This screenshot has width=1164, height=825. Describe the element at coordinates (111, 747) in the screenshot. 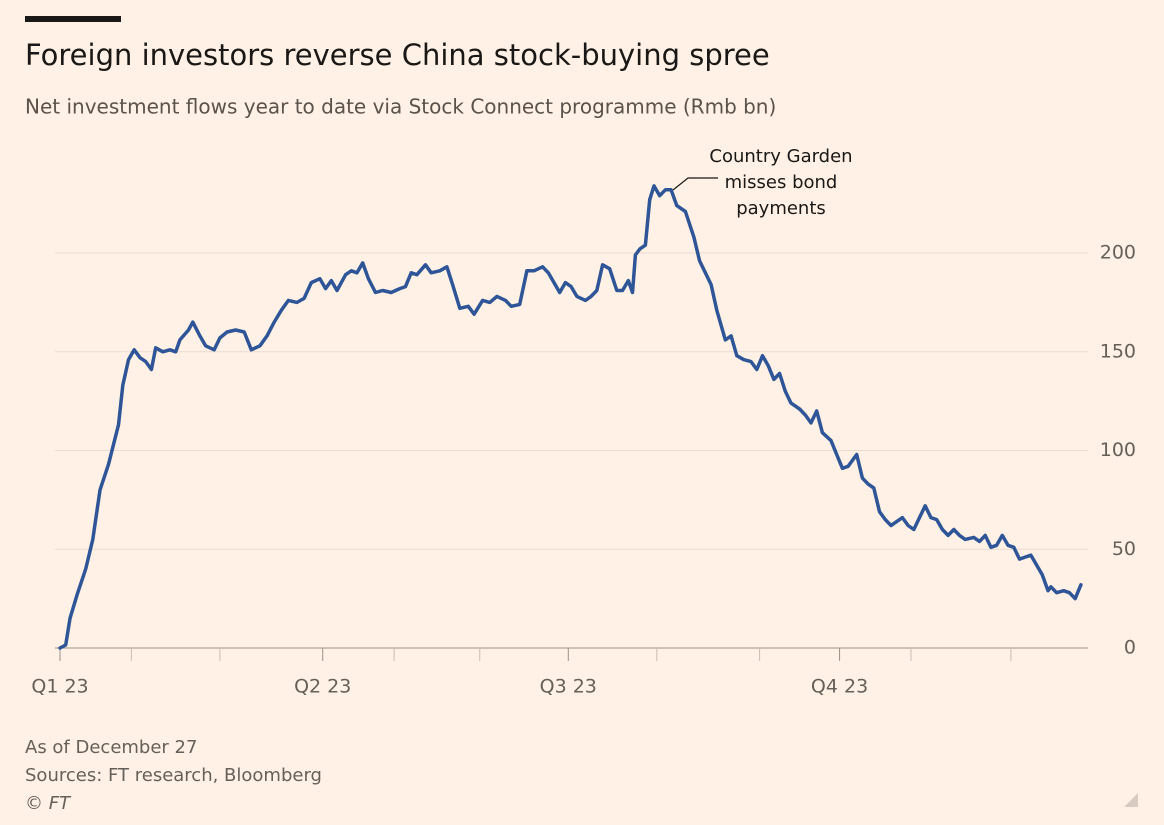

I see `footnote: As of December 27` at that location.